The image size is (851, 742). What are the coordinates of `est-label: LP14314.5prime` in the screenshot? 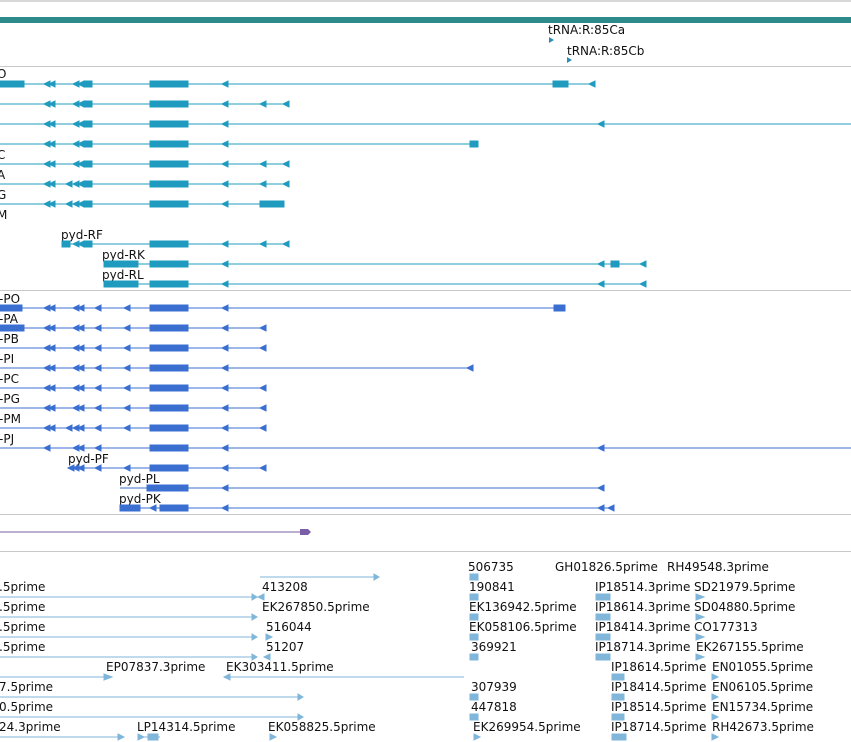 It's located at (186, 727).